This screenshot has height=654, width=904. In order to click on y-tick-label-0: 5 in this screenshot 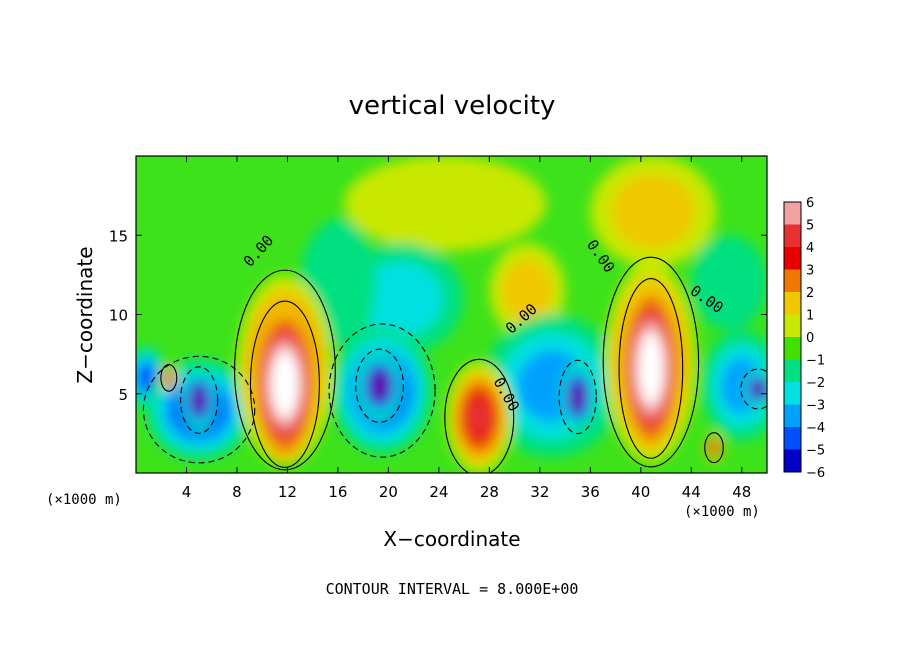, I will do `click(123, 395)`.